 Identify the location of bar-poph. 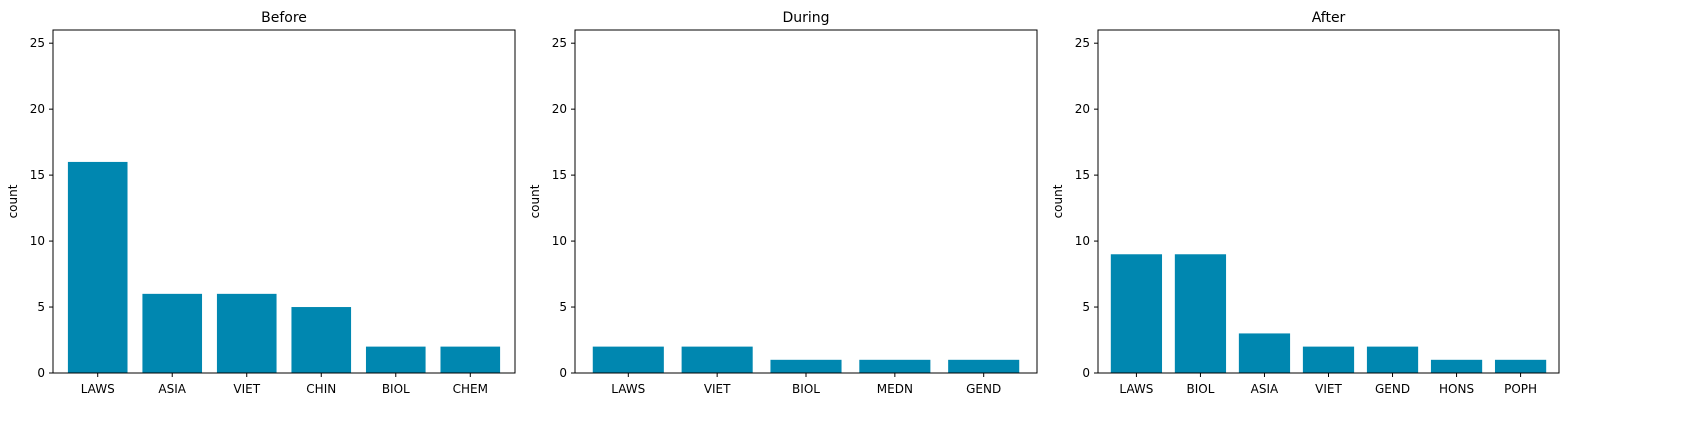
(1520, 366).